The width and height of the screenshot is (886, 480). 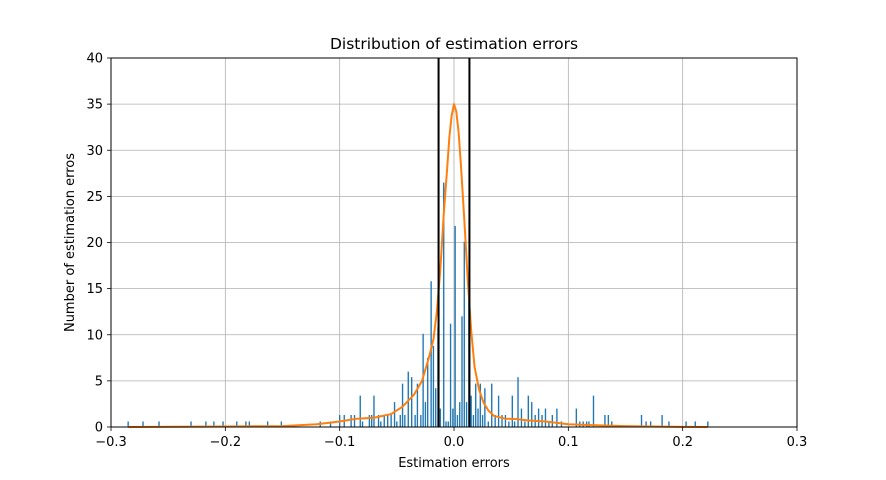 What do you see at coordinates (94, 59) in the screenshot?
I see `y-tick-label: 40` at bounding box center [94, 59].